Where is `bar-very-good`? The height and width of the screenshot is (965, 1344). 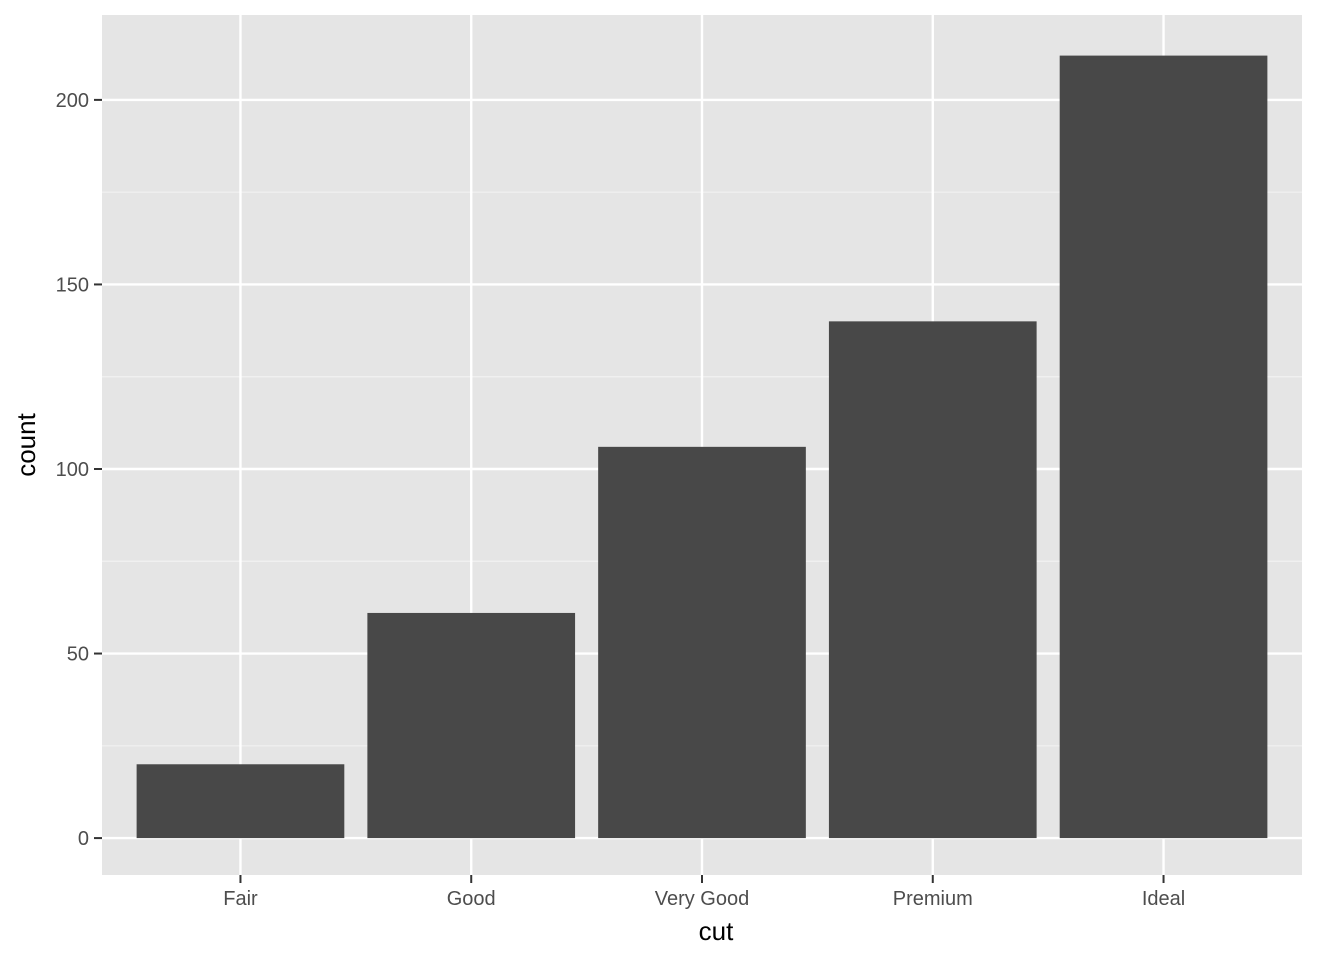 bar-very-good is located at coordinates (702, 642).